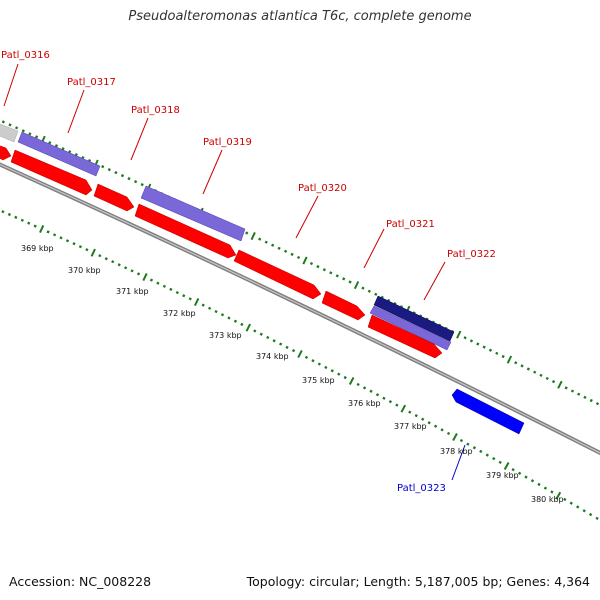  Describe the element at coordinates (410, 224) in the screenshot. I see `gene-label-0321: Patl_0321` at that location.